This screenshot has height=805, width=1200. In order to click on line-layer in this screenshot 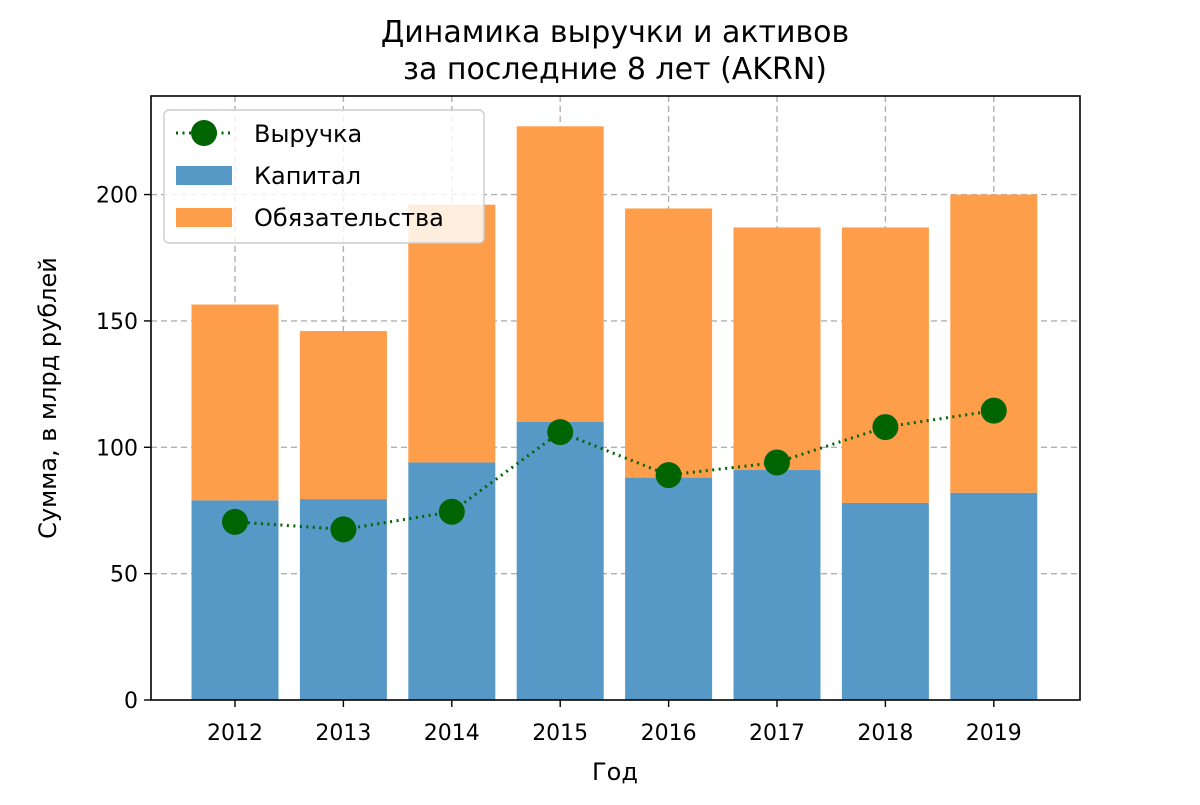, I will do `click(614, 470)`.